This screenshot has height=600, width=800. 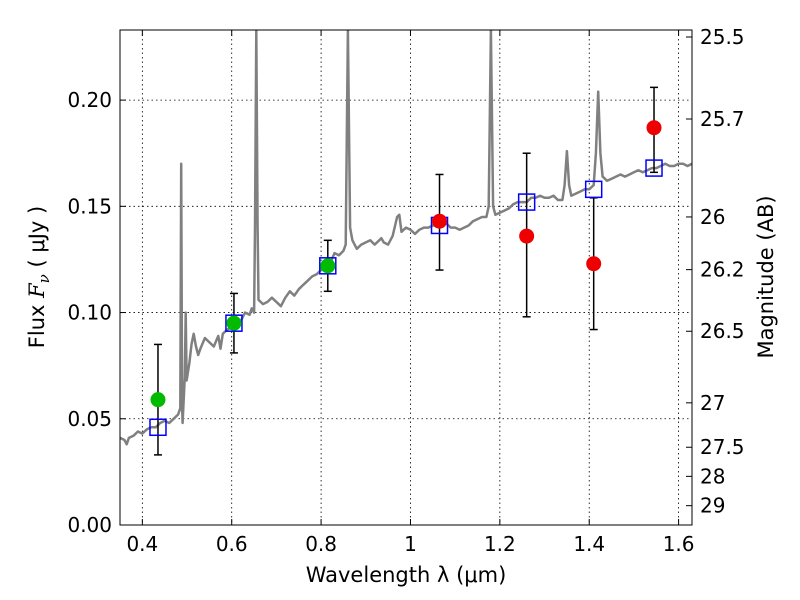 What do you see at coordinates (712, 506) in the screenshot?
I see `y2-tick-label: 29` at bounding box center [712, 506].